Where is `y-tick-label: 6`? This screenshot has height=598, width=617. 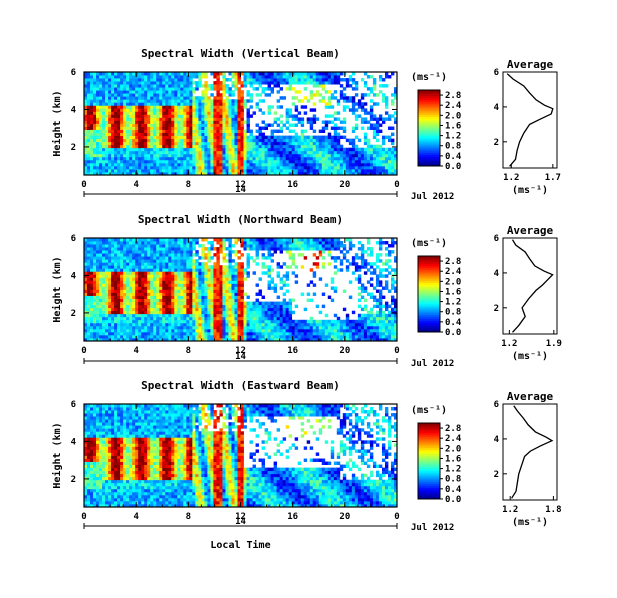
y-tick-label: 6 is located at coordinates (73, 73).